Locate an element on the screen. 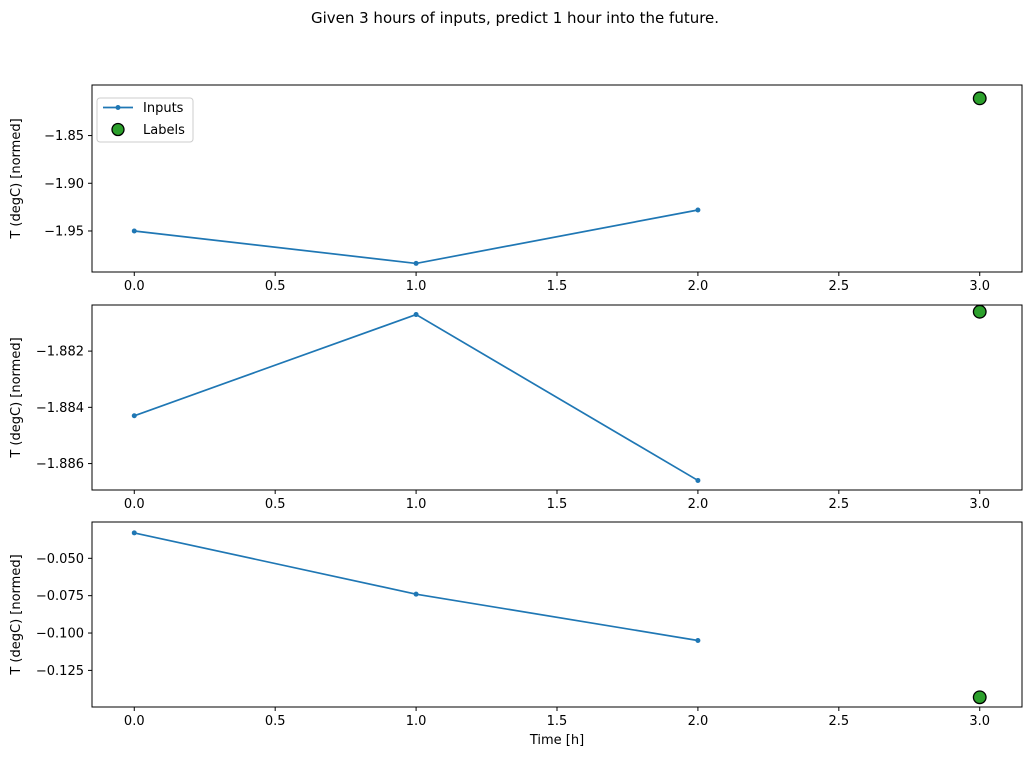 The width and height of the screenshot is (1030, 759). subplot-3-x-tick-label: 0.5 is located at coordinates (275, 721).